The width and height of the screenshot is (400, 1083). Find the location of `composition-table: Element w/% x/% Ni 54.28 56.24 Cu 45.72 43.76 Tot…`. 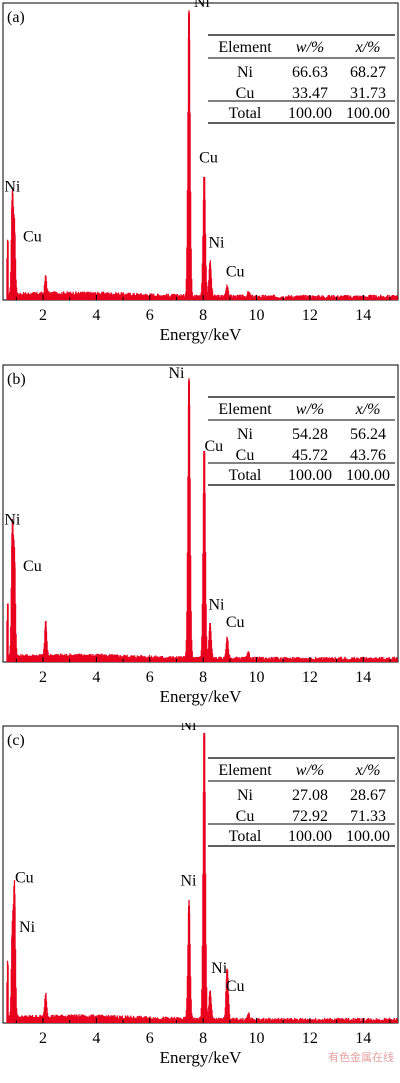

composition-table: Element w/% x/% Ni 54.28 56.24 Cu 45.72 43.76 Tot… is located at coordinates (301, 441).